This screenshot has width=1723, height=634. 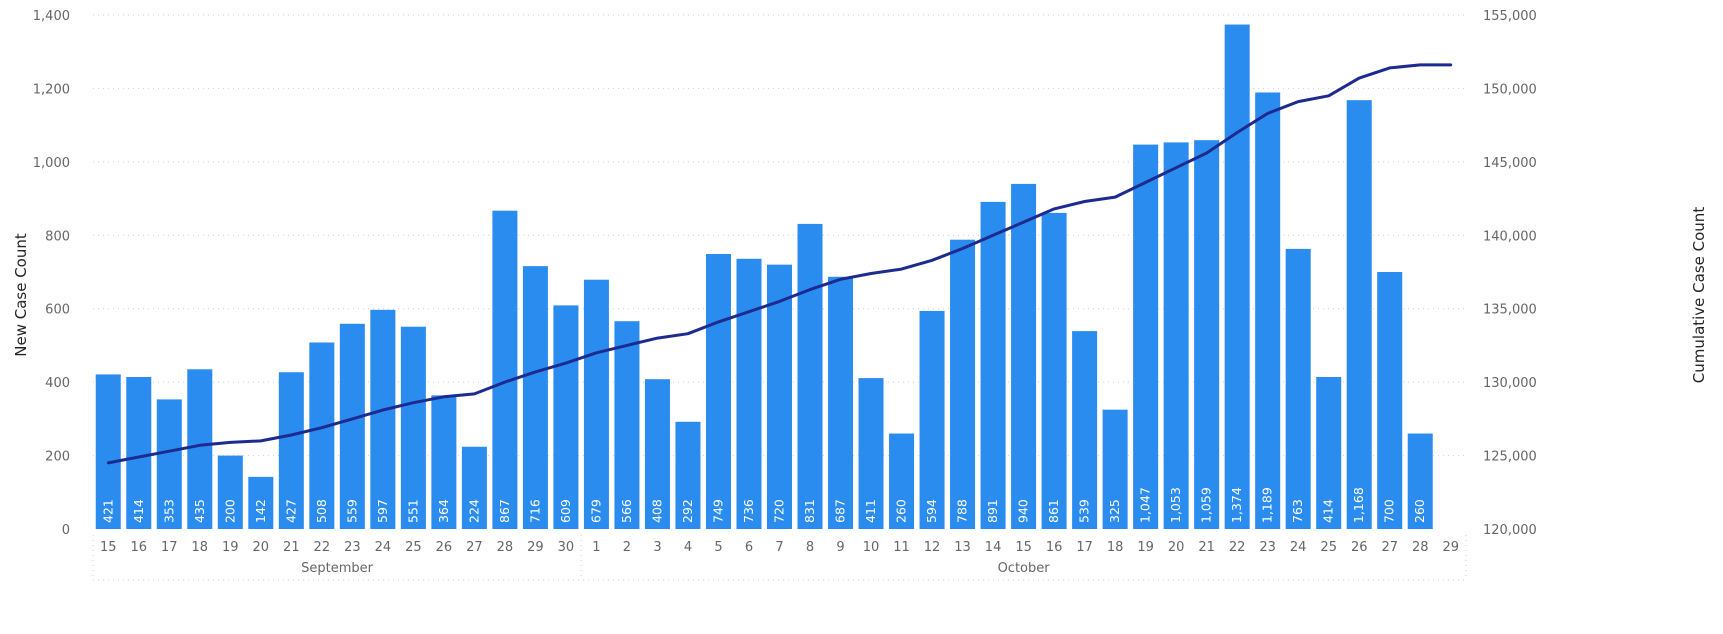 I want to click on x-tick-label: 29, so click(x=535, y=547).